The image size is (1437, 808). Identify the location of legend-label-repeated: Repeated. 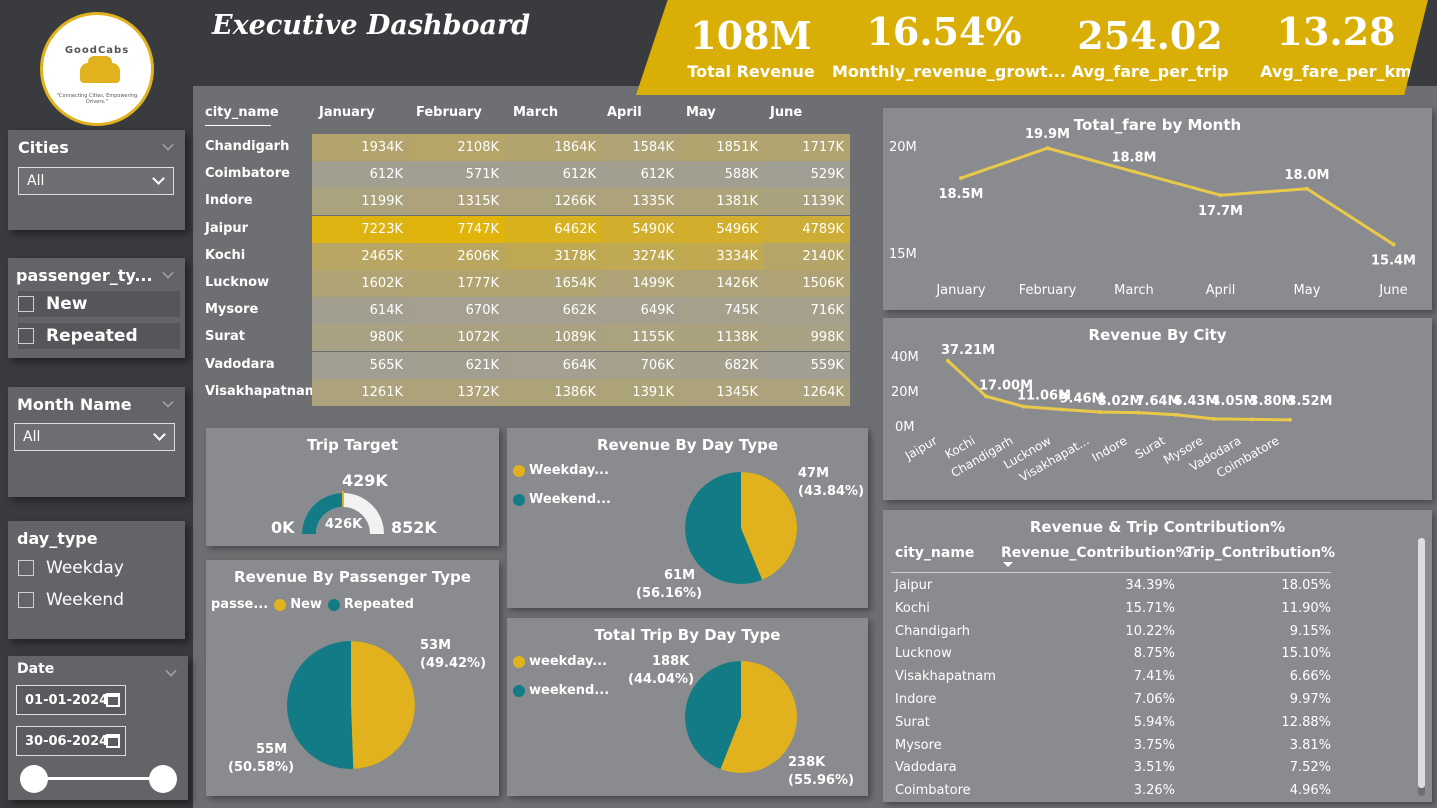
(378, 604).